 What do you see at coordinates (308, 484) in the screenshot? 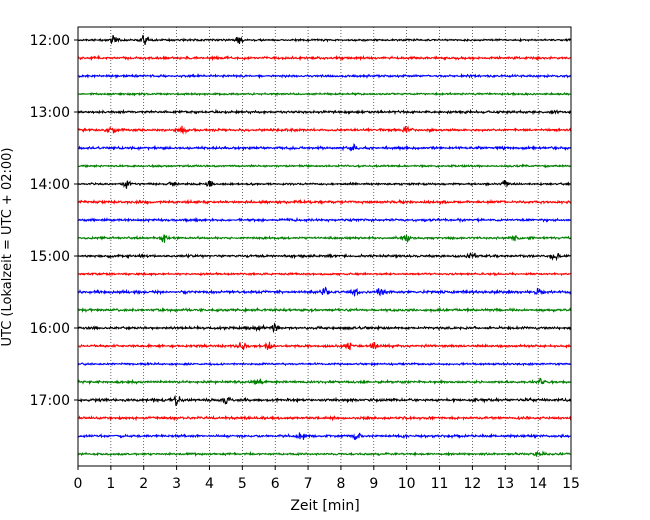
I see `x-tick-label: 7` at bounding box center [308, 484].